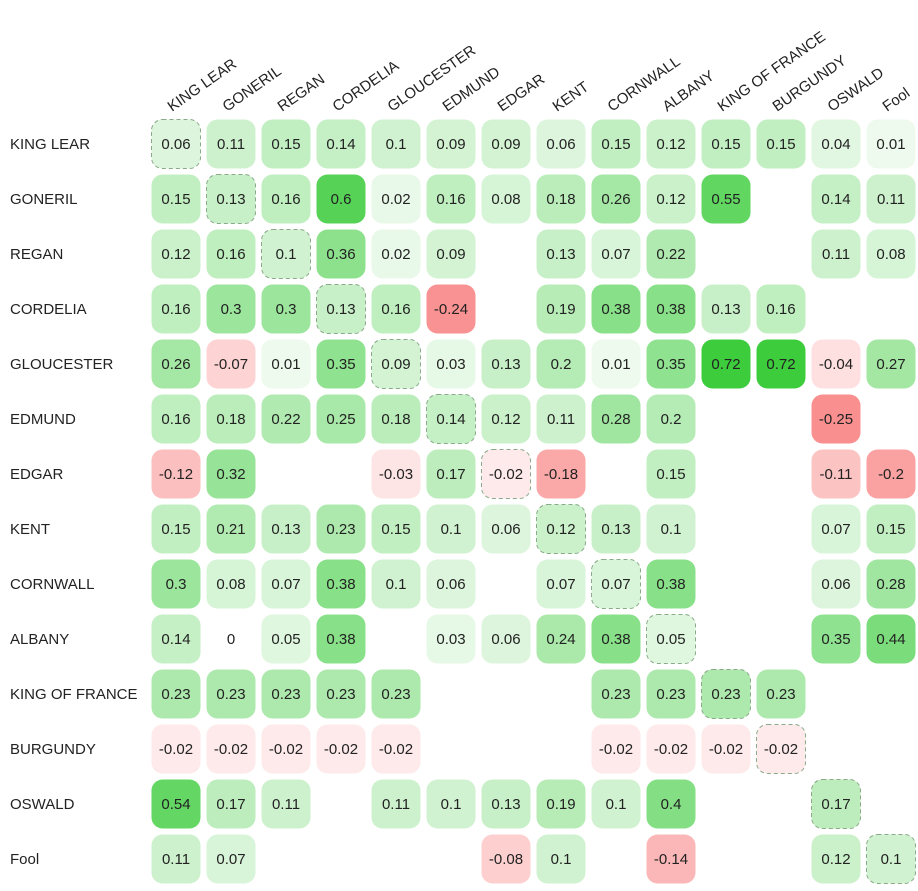  I want to click on heatmap-cell: 0.11, so click(836, 254).